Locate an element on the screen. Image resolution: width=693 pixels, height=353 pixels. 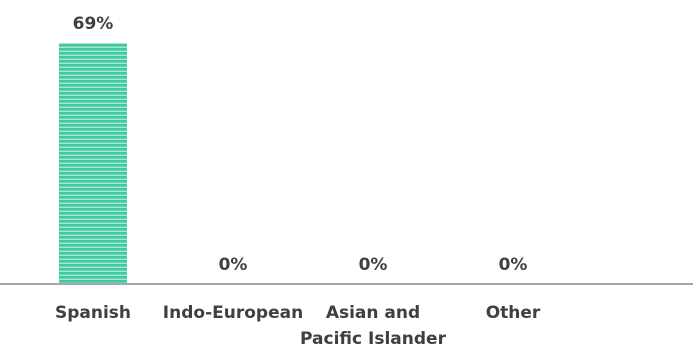
x-tick-label-asian-and-pacific-islander: Asian and Pacific Islander is located at coordinates (373, 326).